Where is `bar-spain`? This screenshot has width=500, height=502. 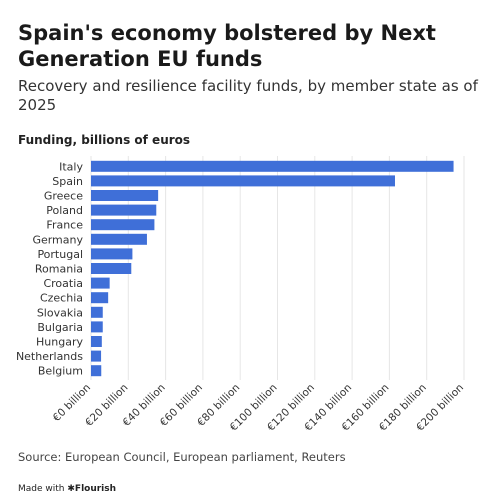 bar-spain is located at coordinates (243, 181).